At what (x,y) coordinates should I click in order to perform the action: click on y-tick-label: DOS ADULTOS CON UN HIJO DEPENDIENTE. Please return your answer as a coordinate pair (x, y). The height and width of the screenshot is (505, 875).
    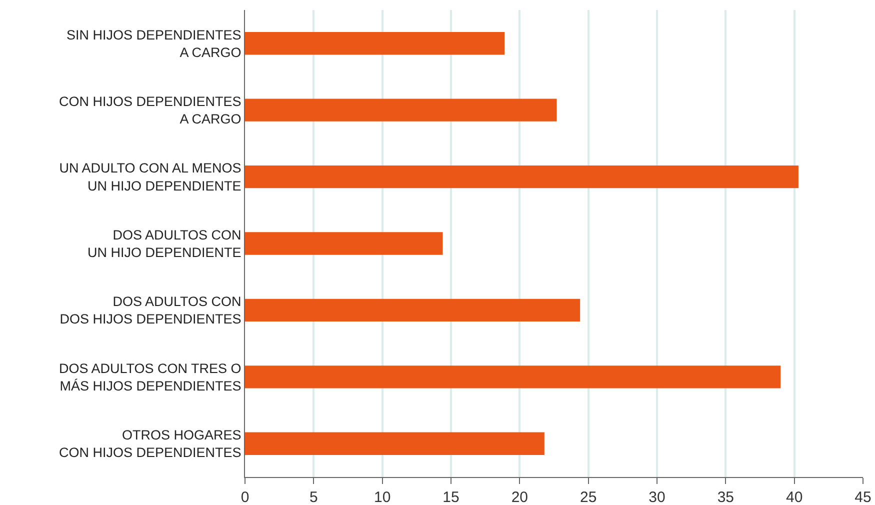
    Looking at the image, I should click on (165, 243).